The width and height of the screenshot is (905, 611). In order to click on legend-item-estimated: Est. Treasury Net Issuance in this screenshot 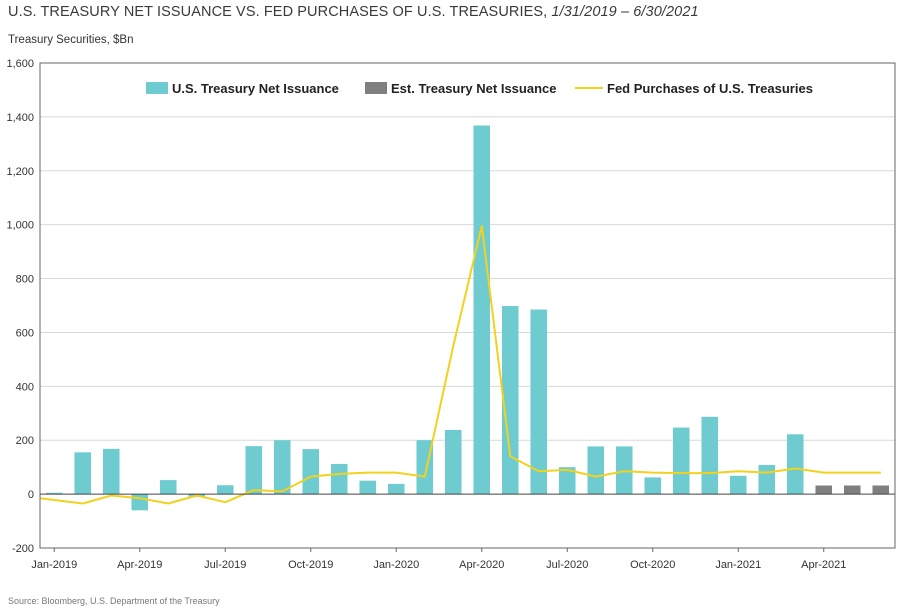, I will do `click(460, 88)`.